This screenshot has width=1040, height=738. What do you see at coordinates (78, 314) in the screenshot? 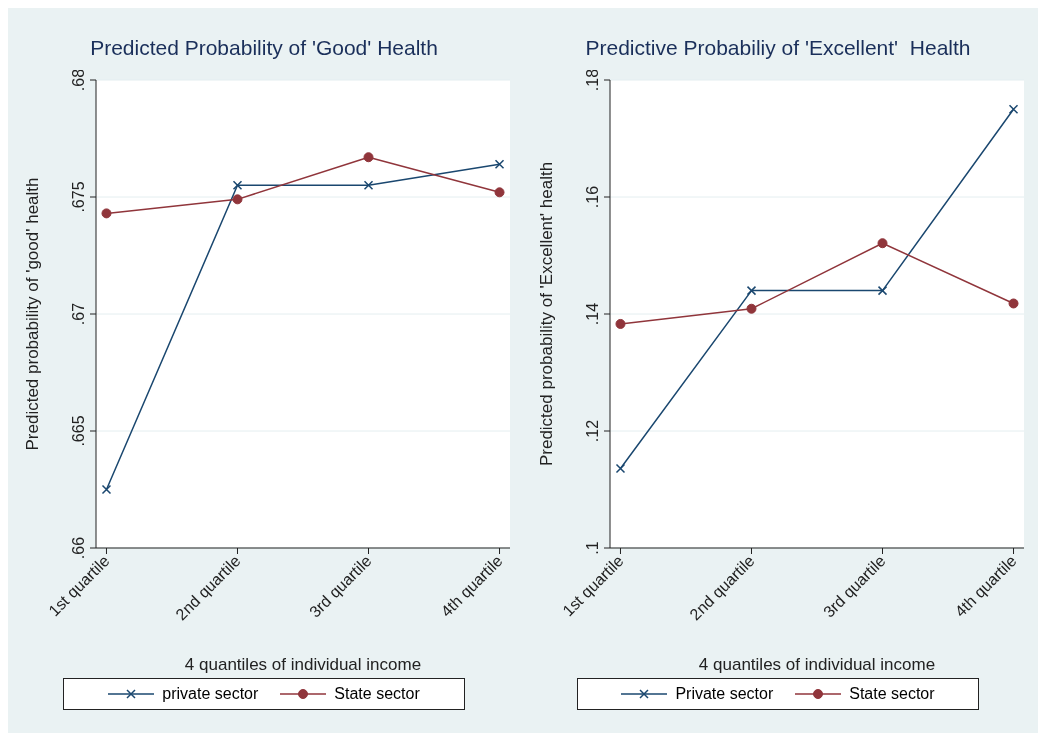
I see `y-tick-label: .67` at bounding box center [78, 314].